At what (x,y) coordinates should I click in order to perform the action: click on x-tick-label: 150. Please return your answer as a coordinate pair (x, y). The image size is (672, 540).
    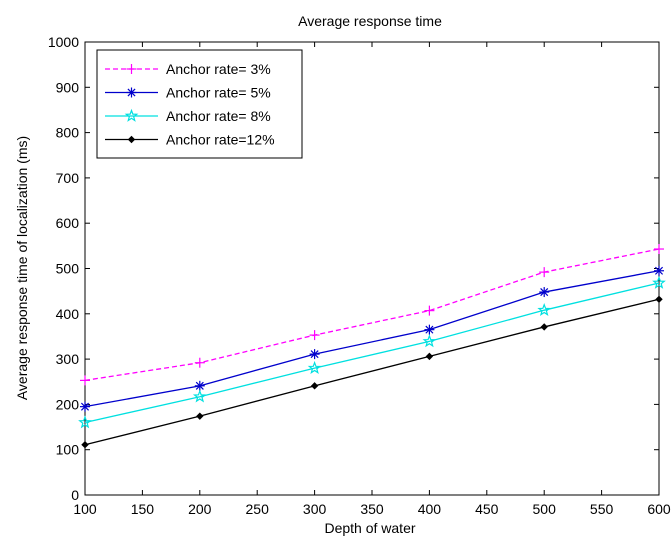
    Looking at the image, I should click on (143, 509).